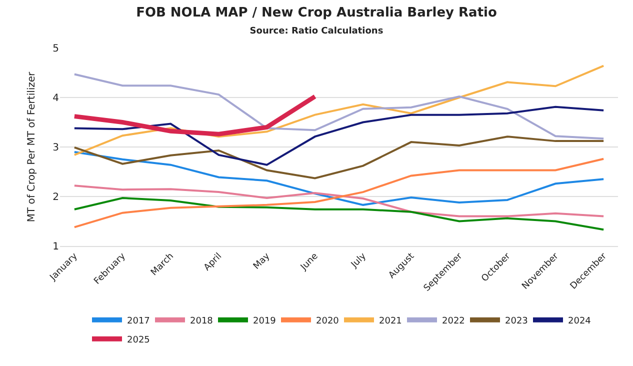 The height and width of the screenshot is (366, 633). I want to click on y-tick-label: 4, so click(55, 98).